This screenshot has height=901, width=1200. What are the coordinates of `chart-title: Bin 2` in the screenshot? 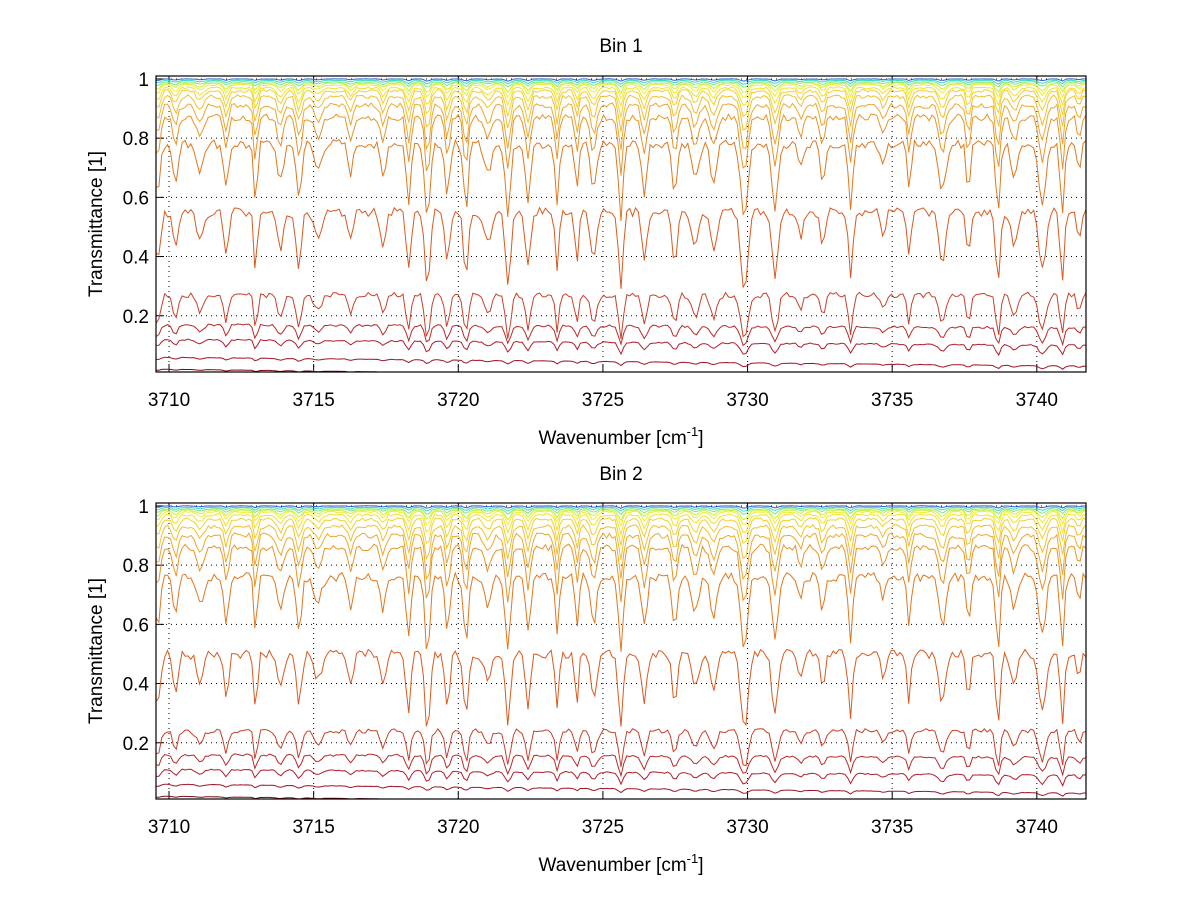 It's located at (620, 474).